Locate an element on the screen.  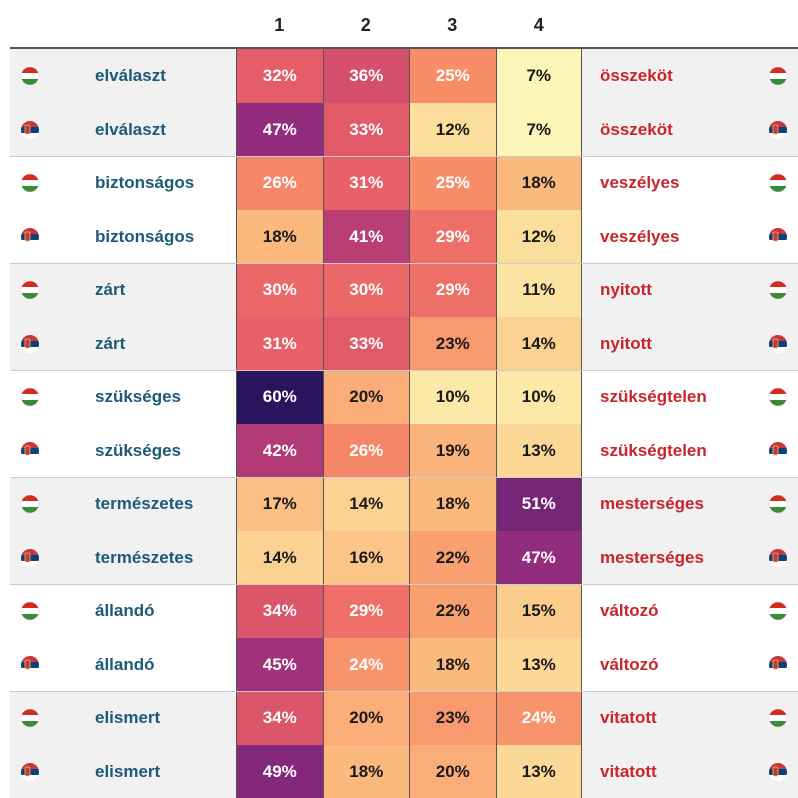
heat-cell: 49% is located at coordinates (279, 771).